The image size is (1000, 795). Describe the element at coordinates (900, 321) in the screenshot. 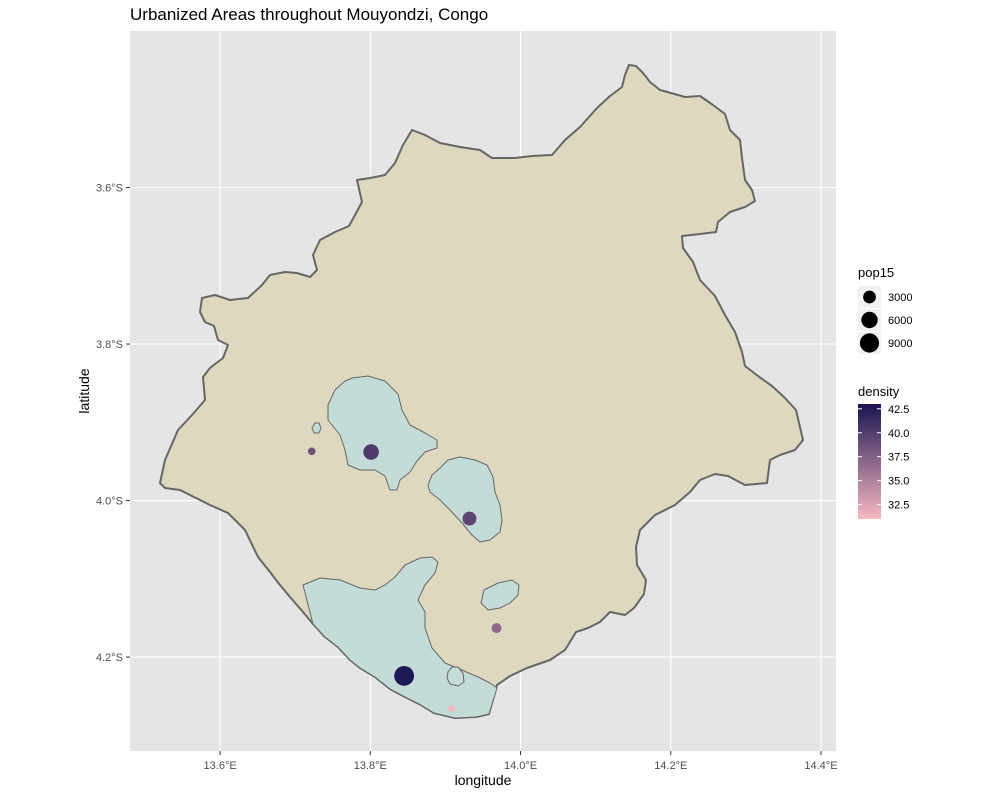

I see `legend-size-label-1: 6000` at that location.